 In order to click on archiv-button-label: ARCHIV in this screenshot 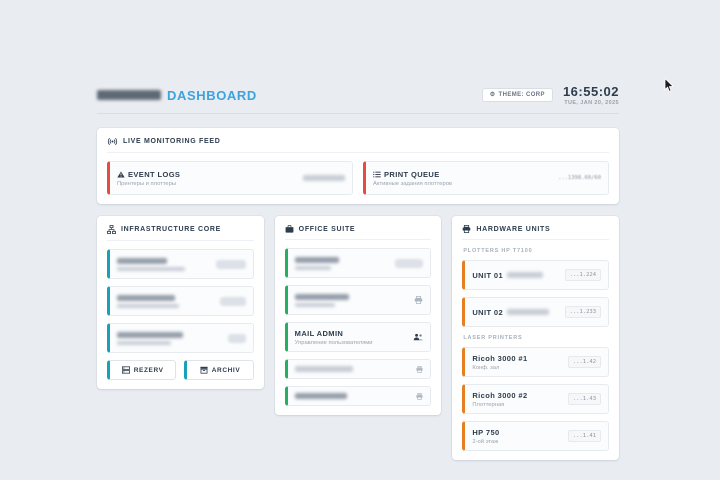, I will do `click(226, 370)`.